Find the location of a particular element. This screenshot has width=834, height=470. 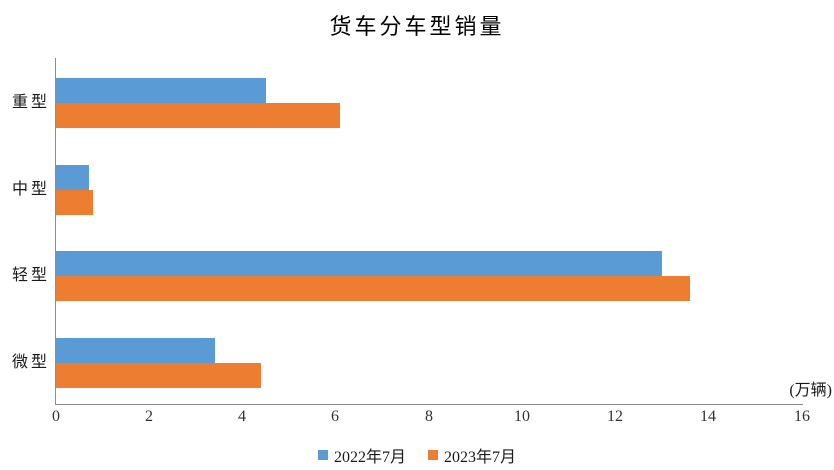

legend: 2022年7月 2023年7月 is located at coordinates (417, 455).